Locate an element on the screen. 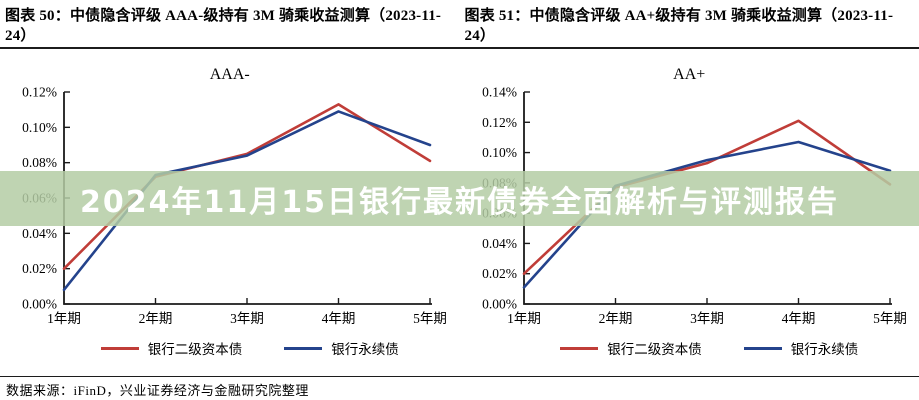 This screenshot has width=919, height=400. footer-divider is located at coordinates (459, 376).